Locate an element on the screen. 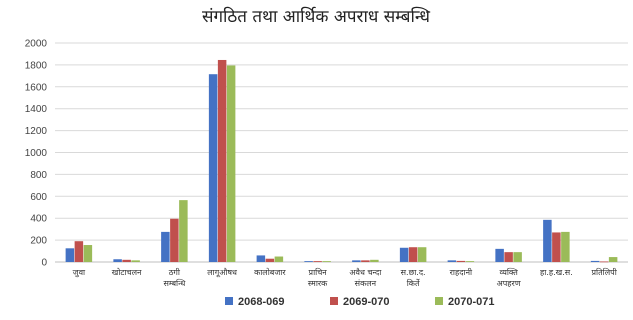  legend-label: 2068-069 is located at coordinates (261, 302).